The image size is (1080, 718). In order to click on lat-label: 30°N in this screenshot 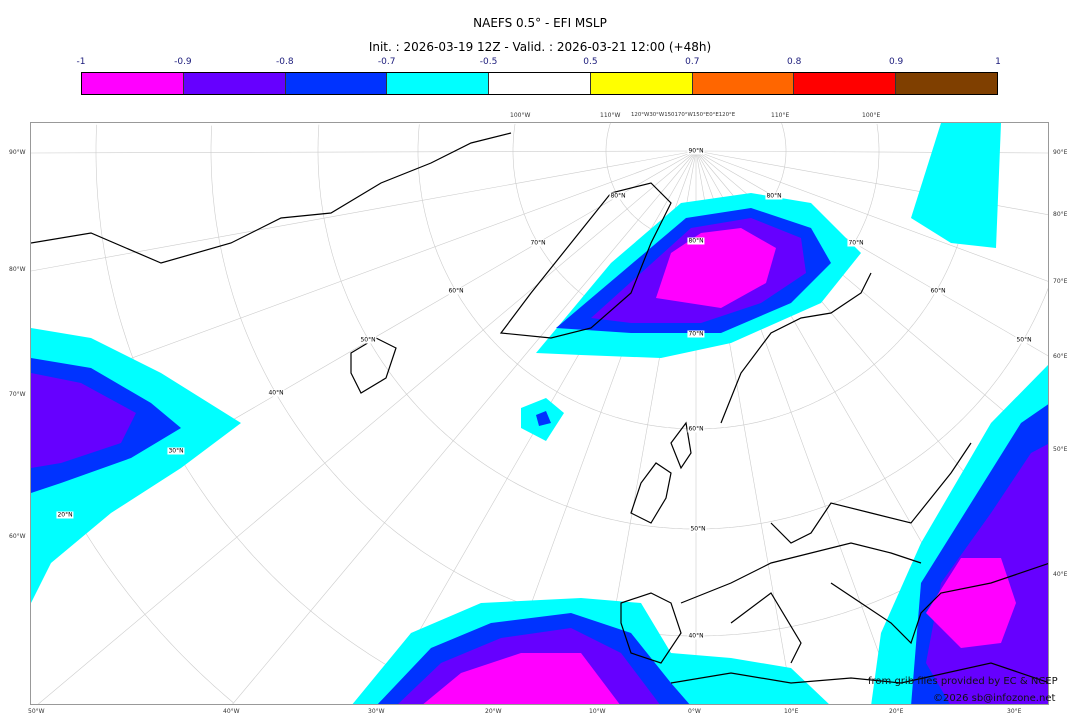, I will do `click(176, 451)`.